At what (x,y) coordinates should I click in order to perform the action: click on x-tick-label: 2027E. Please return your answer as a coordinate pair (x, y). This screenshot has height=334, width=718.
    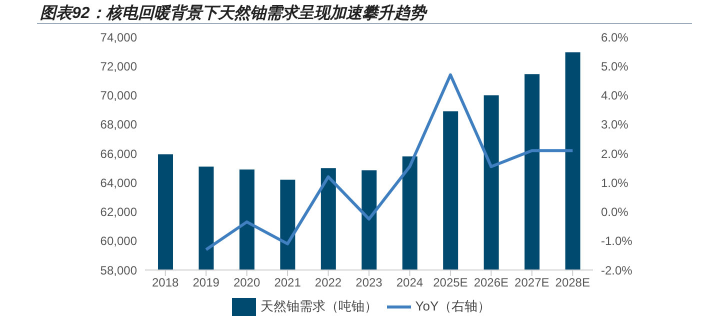
    Looking at the image, I should click on (532, 283).